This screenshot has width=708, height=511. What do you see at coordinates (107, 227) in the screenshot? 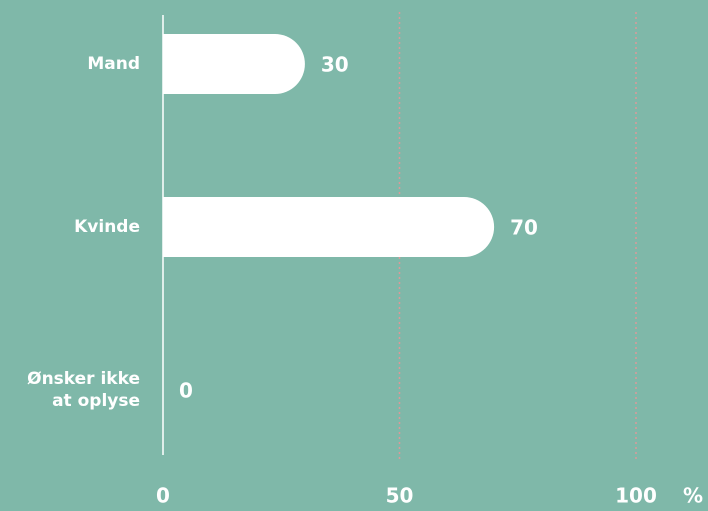
I see `category-label: Kvinde` at bounding box center [107, 227].